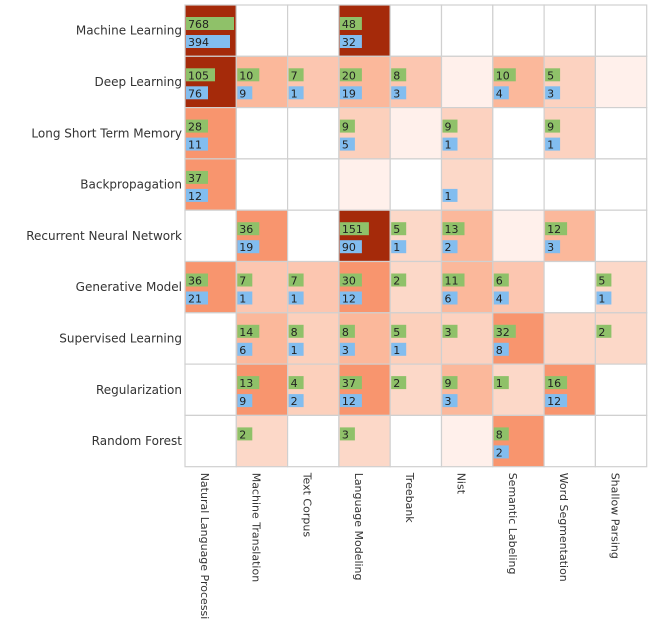 The image size is (659, 628). What do you see at coordinates (294, 383) in the screenshot?
I see `count-label-a: 4` at bounding box center [294, 383].